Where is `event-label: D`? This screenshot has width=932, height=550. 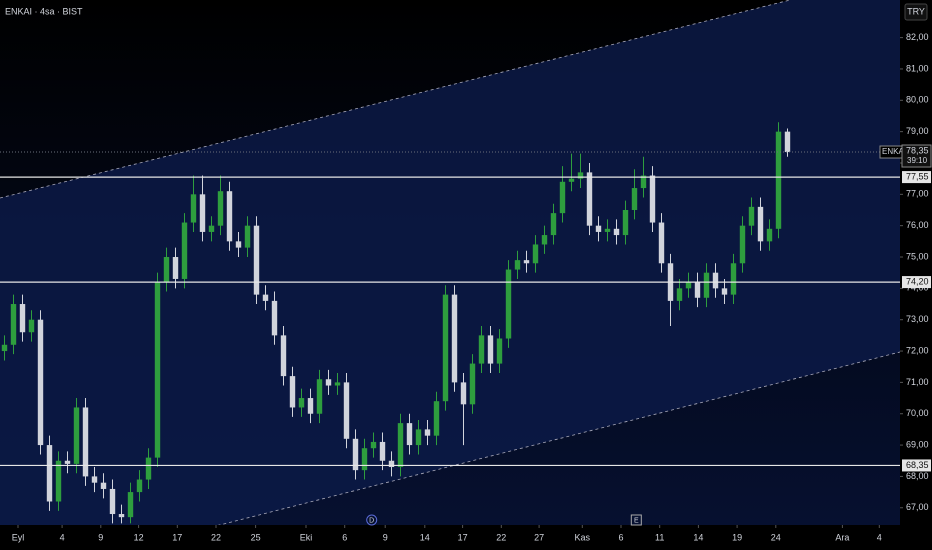 event-label: D is located at coordinates (371, 520).